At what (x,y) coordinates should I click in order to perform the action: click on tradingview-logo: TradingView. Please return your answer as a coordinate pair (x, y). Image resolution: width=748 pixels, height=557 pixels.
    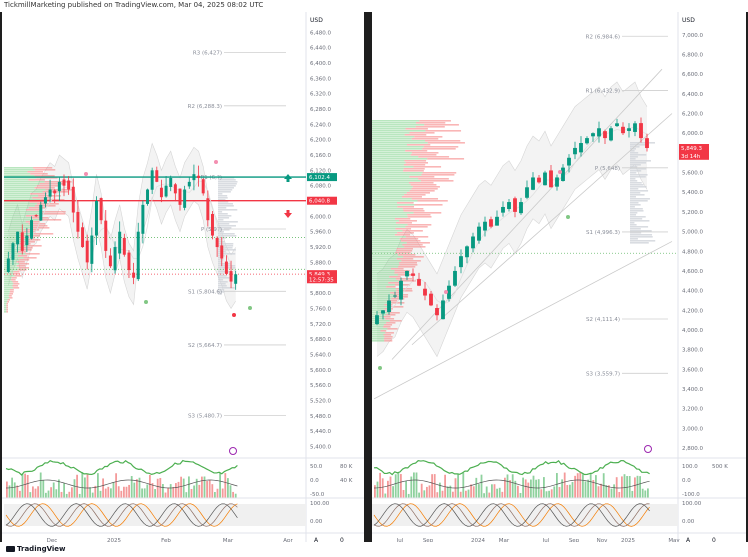
    Looking at the image, I should click on (36, 549).